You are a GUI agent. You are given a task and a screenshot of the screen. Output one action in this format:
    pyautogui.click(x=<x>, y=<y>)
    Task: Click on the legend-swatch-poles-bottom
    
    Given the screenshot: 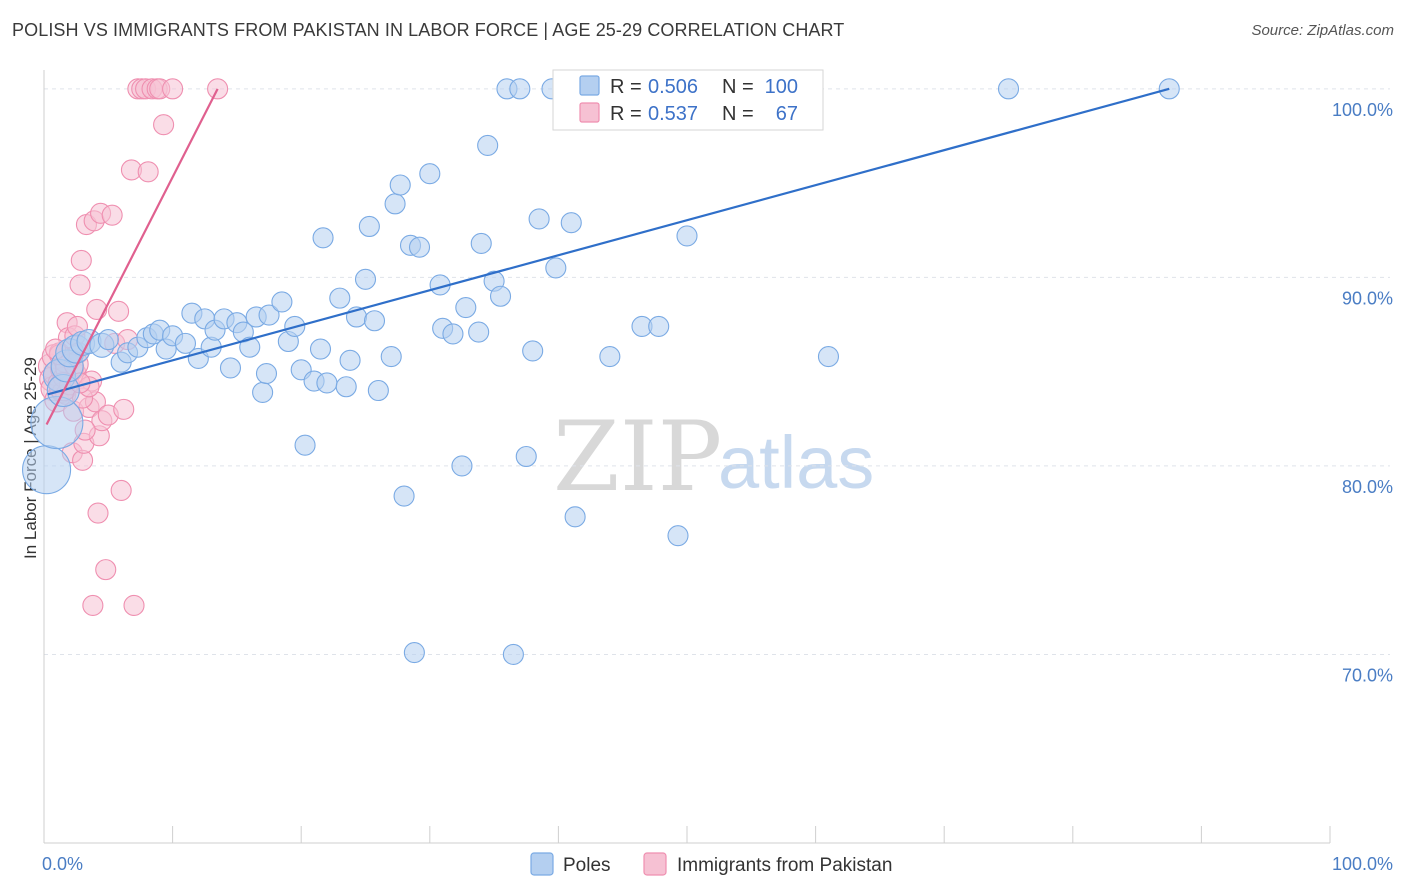 What is the action you would take?
    pyautogui.click(x=542, y=864)
    